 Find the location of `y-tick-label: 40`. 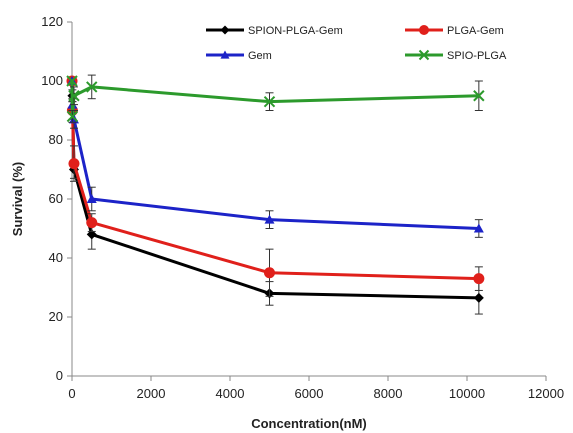

y-tick-label: 40 is located at coordinates (56, 257).